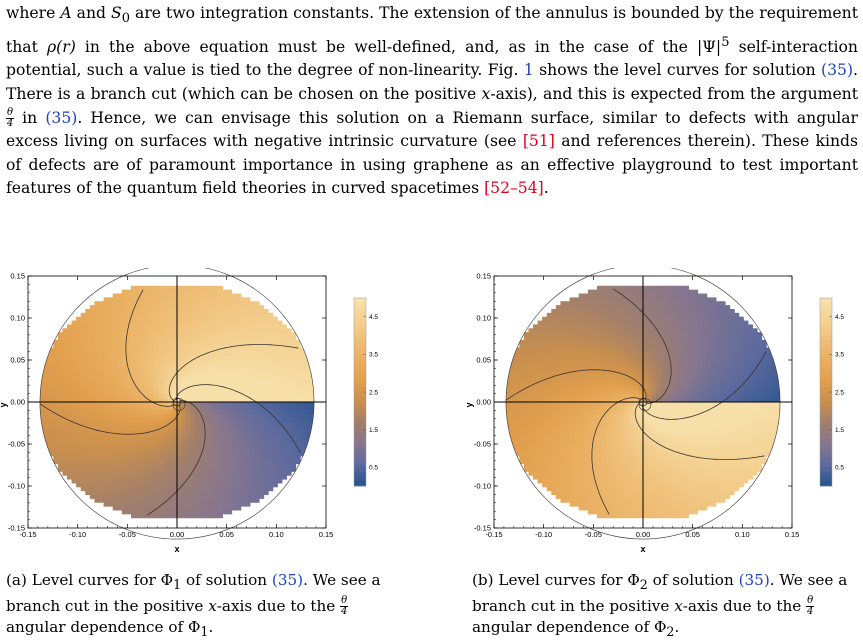  What do you see at coordinates (360, 455) in the screenshot?
I see `colorbar-segment` at bounding box center [360, 455].